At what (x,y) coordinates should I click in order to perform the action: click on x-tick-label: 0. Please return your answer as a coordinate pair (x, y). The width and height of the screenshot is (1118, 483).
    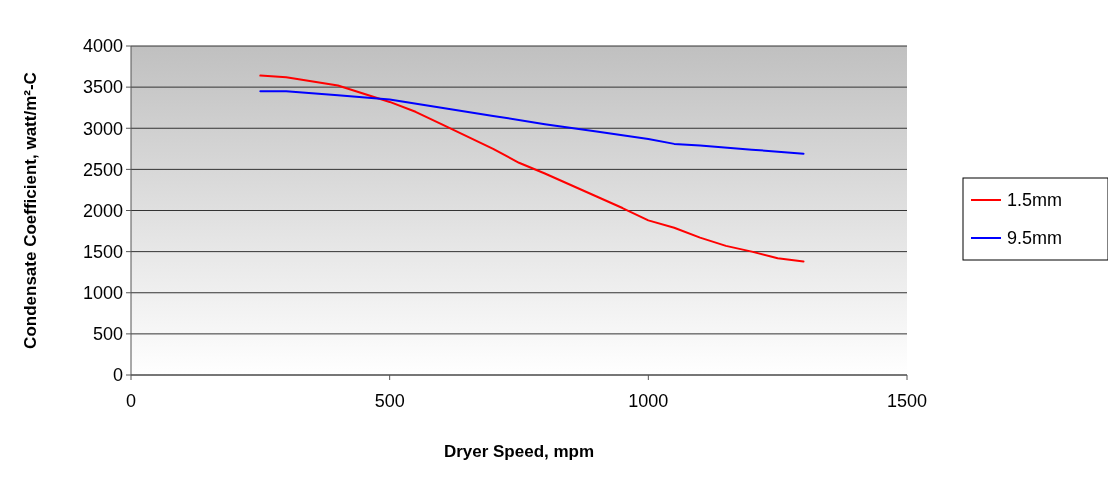
    Looking at the image, I should click on (131, 401).